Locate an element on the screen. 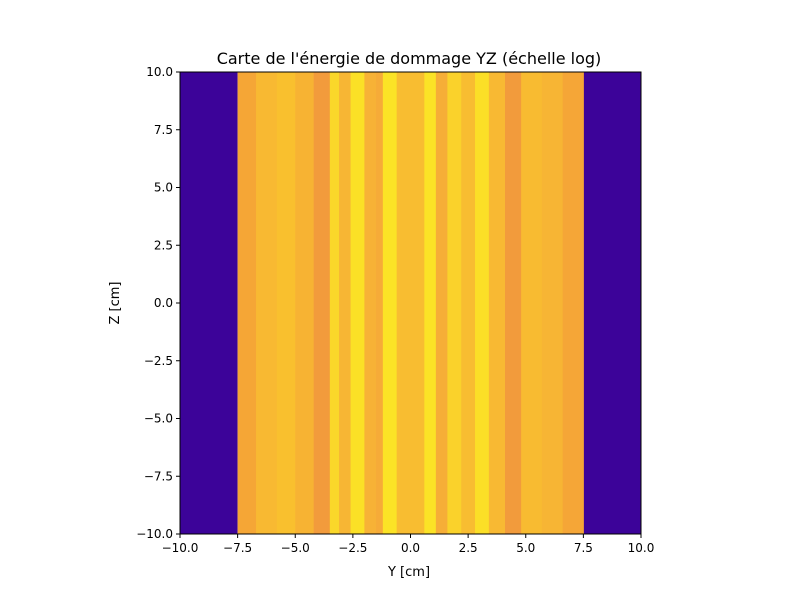 This screenshot has height=600, width=800. y-tick-label: −10.0 is located at coordinates (154, 534).